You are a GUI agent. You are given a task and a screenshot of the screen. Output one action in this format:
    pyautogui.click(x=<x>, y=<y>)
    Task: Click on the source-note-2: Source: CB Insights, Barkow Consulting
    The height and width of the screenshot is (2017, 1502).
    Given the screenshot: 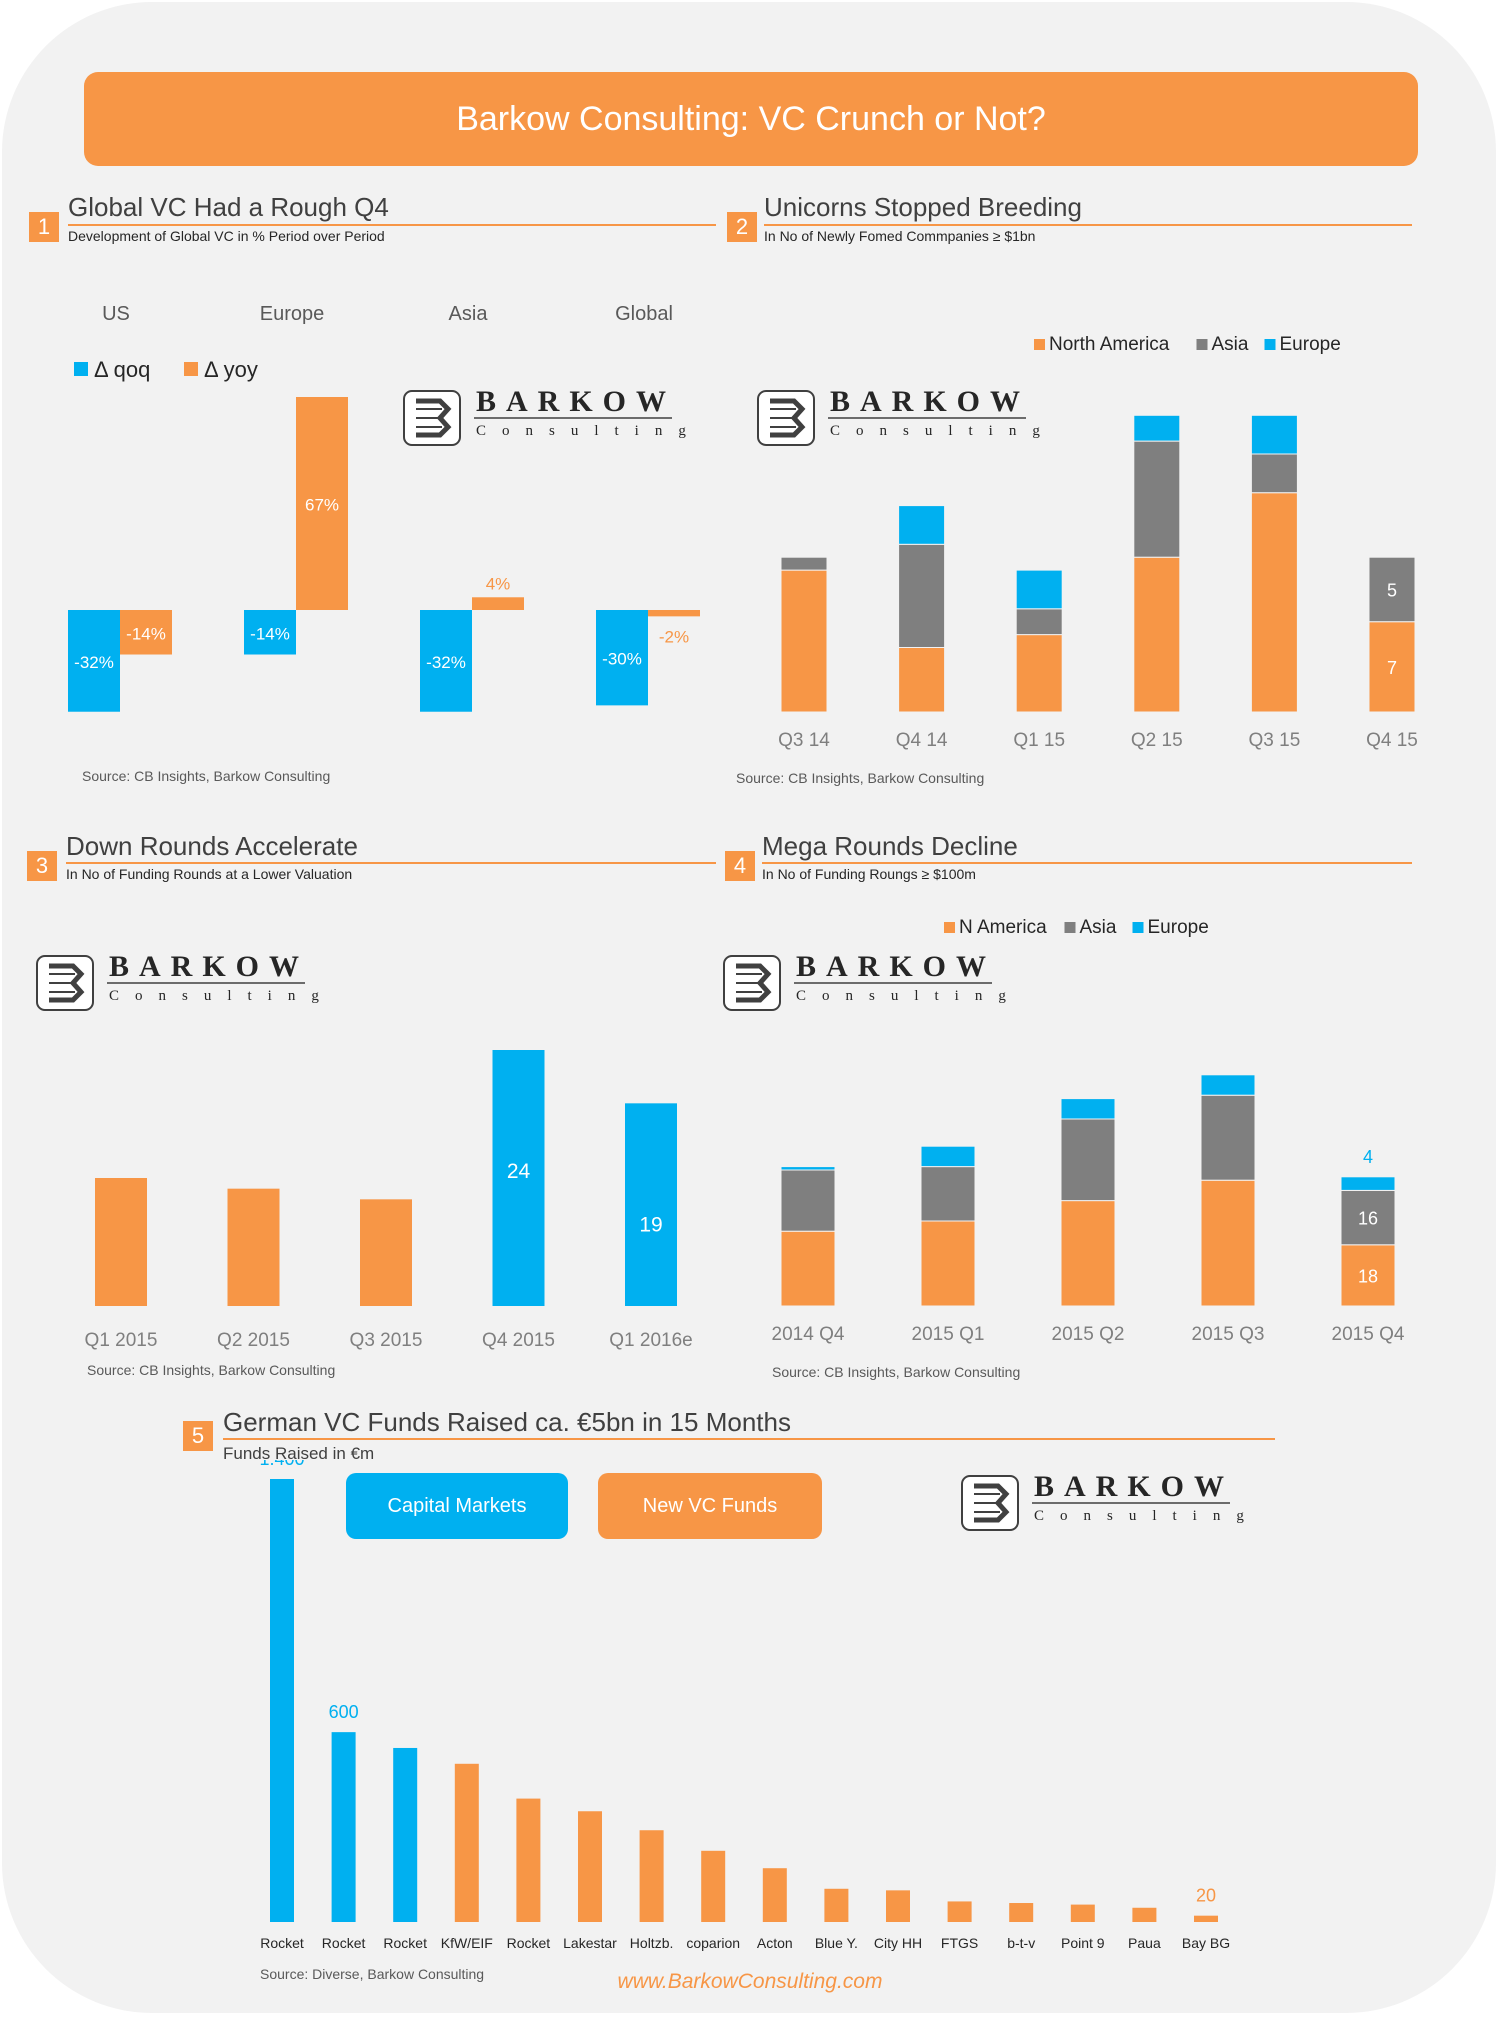 What is the action you would take?
    pyautogui.click(x=860, y=778)
    